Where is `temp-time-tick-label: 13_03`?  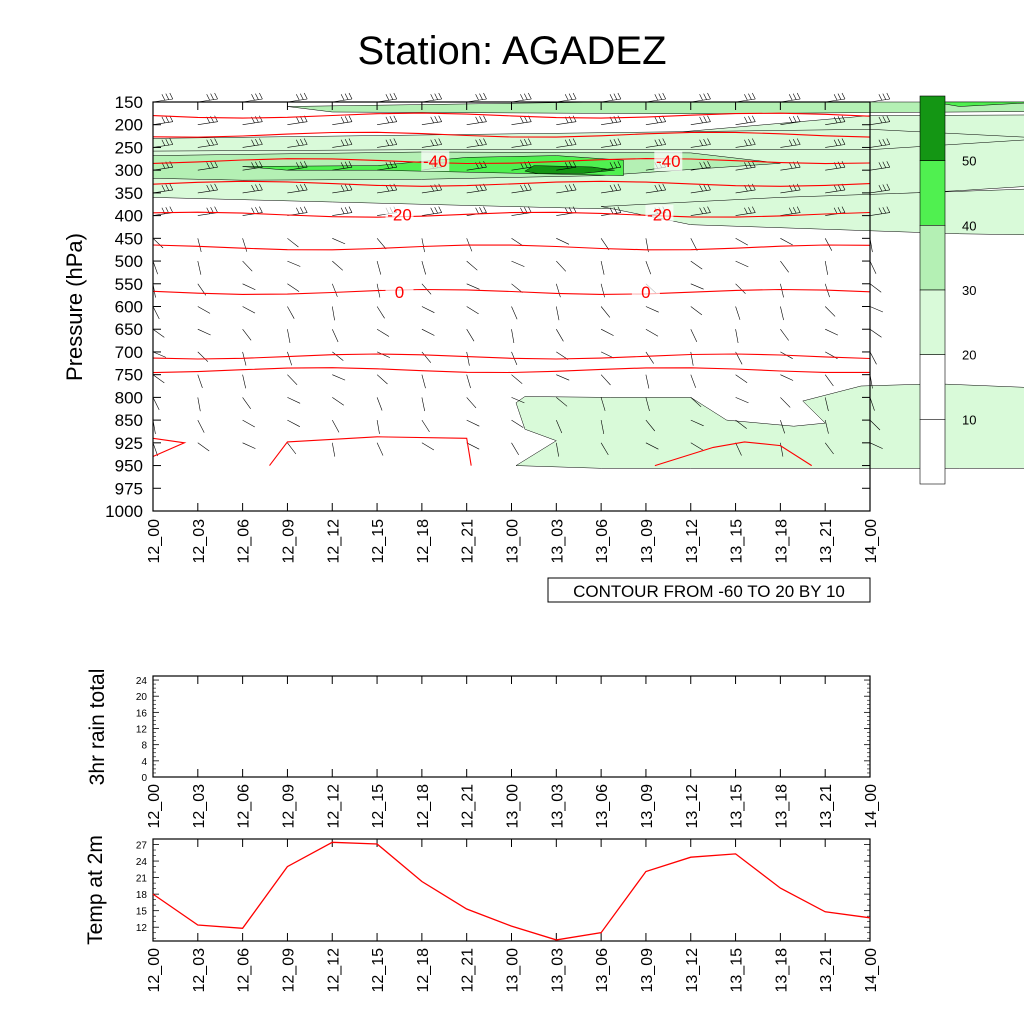 temp-time-tick-label: 13_03 is located at coordinates (557, 970).